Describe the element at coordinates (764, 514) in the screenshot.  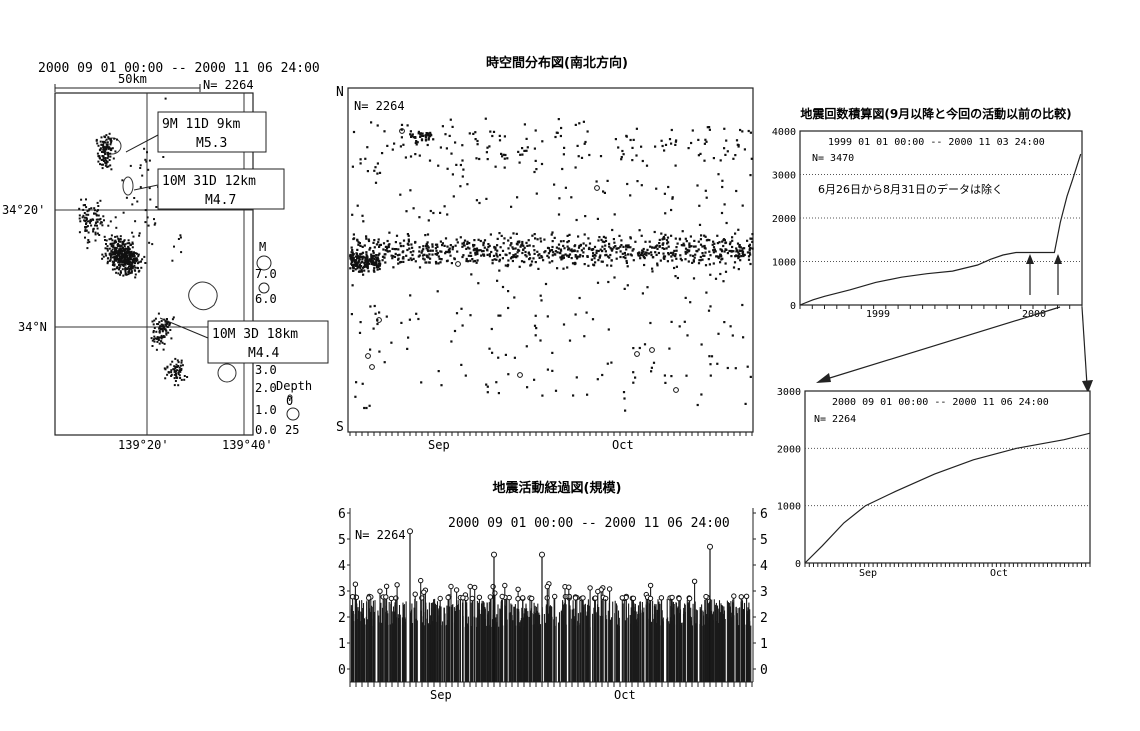
I see `magnitude-time-ytick-right: 6` at that location.